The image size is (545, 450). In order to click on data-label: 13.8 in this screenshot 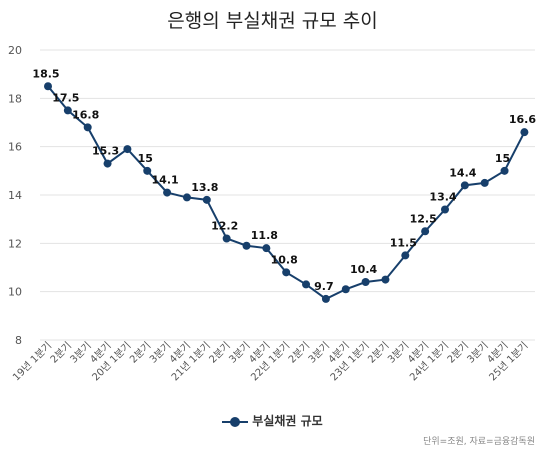, I will do `click(204, 187)`.